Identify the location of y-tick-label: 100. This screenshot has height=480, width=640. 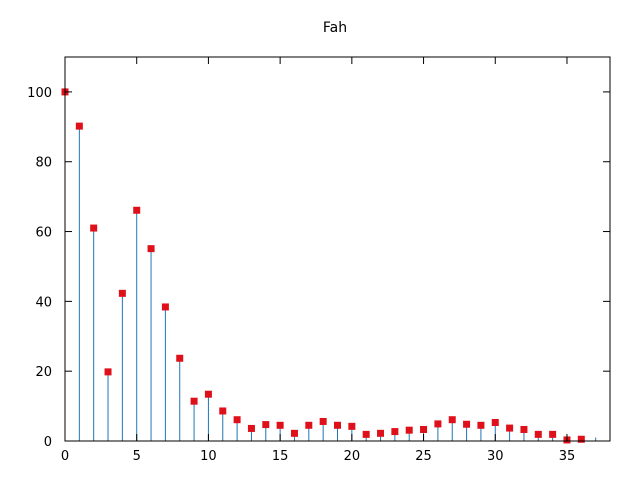
(39, 93).